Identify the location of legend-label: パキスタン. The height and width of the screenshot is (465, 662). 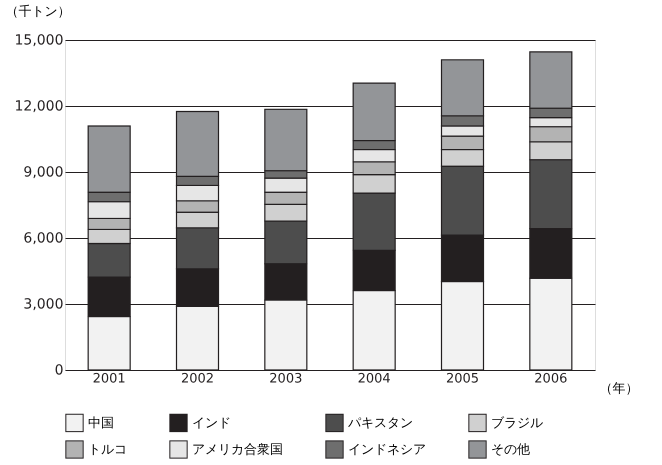
(380, 423).